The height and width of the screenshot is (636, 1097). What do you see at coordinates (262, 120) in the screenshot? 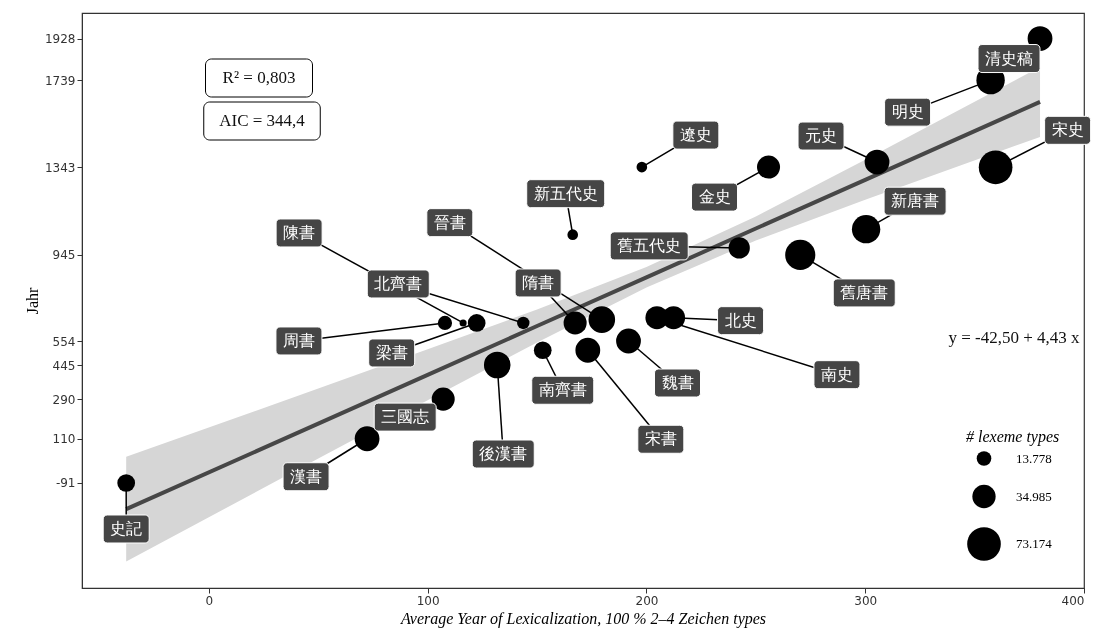
I see `annotation: AIC = 344,4` at bounding box center [262, 120].